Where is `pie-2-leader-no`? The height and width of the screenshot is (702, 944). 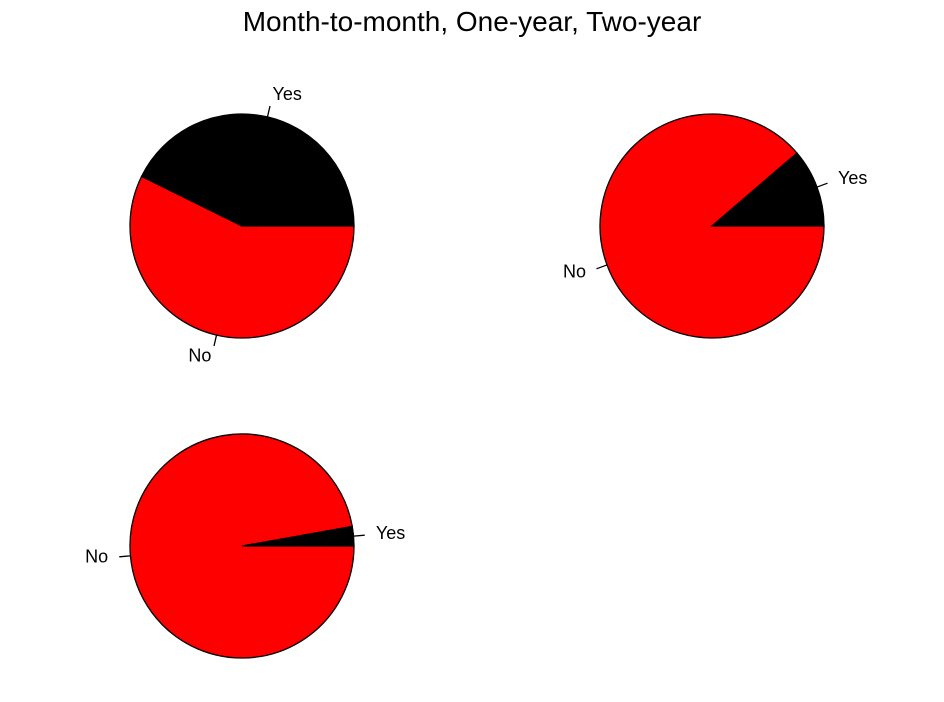
pie-2-leader-no is located at coordinates (602, 267).